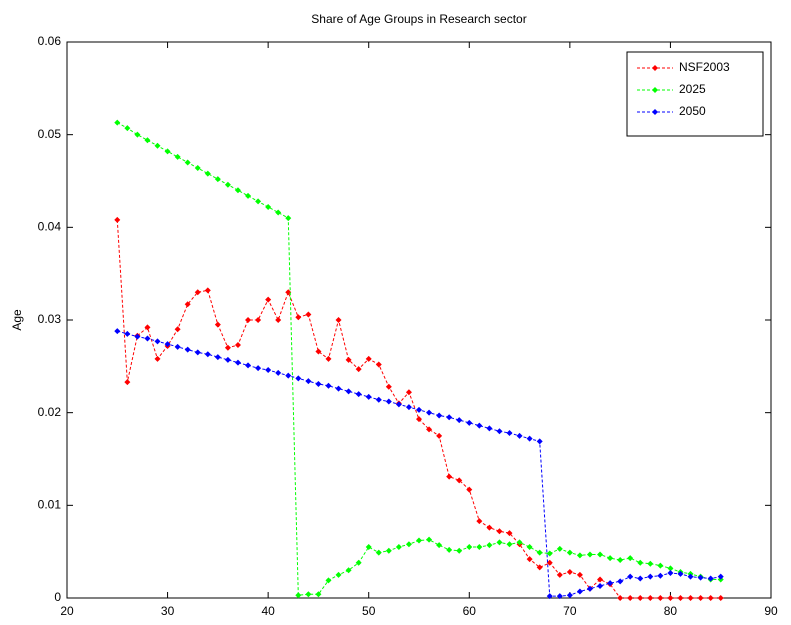 The width and height of the screenshot is (791, 625). I want to click on x-tick-label: 80, so click(671, 611).